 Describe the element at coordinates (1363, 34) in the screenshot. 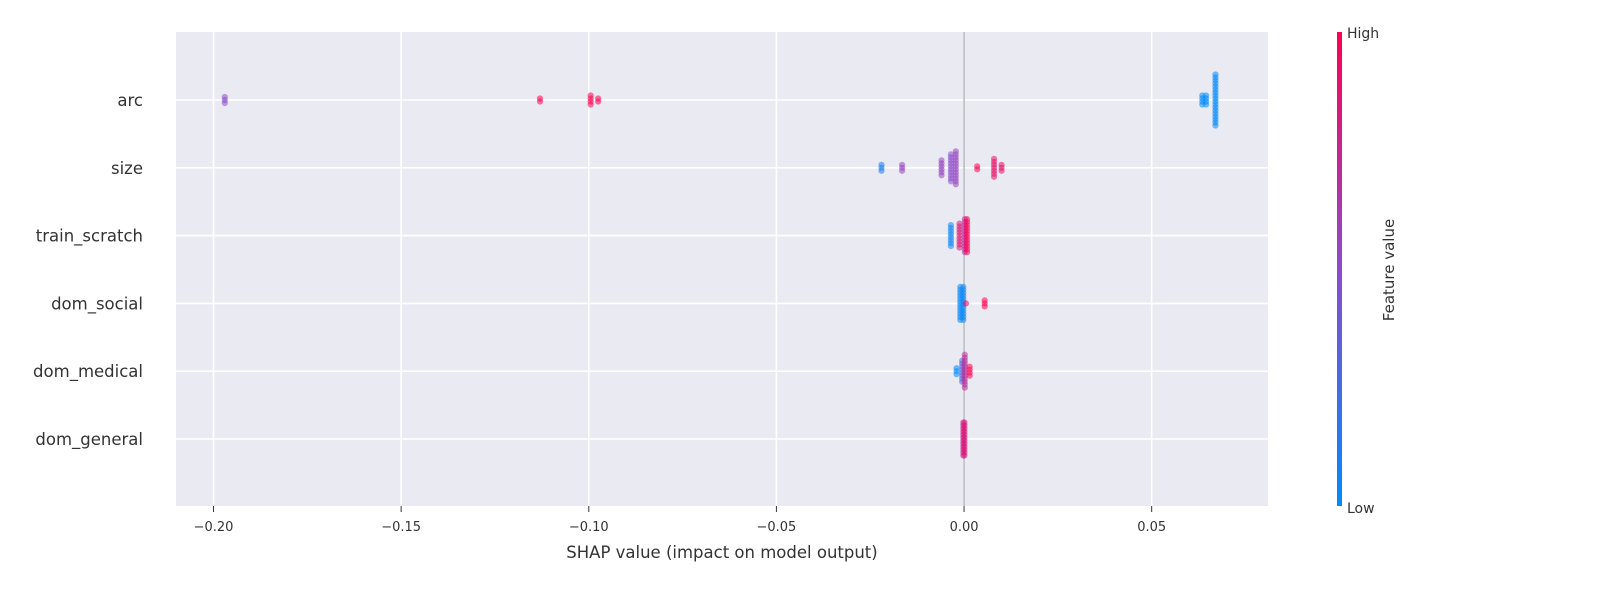

I see `colorbar-high-label: High` at that location.